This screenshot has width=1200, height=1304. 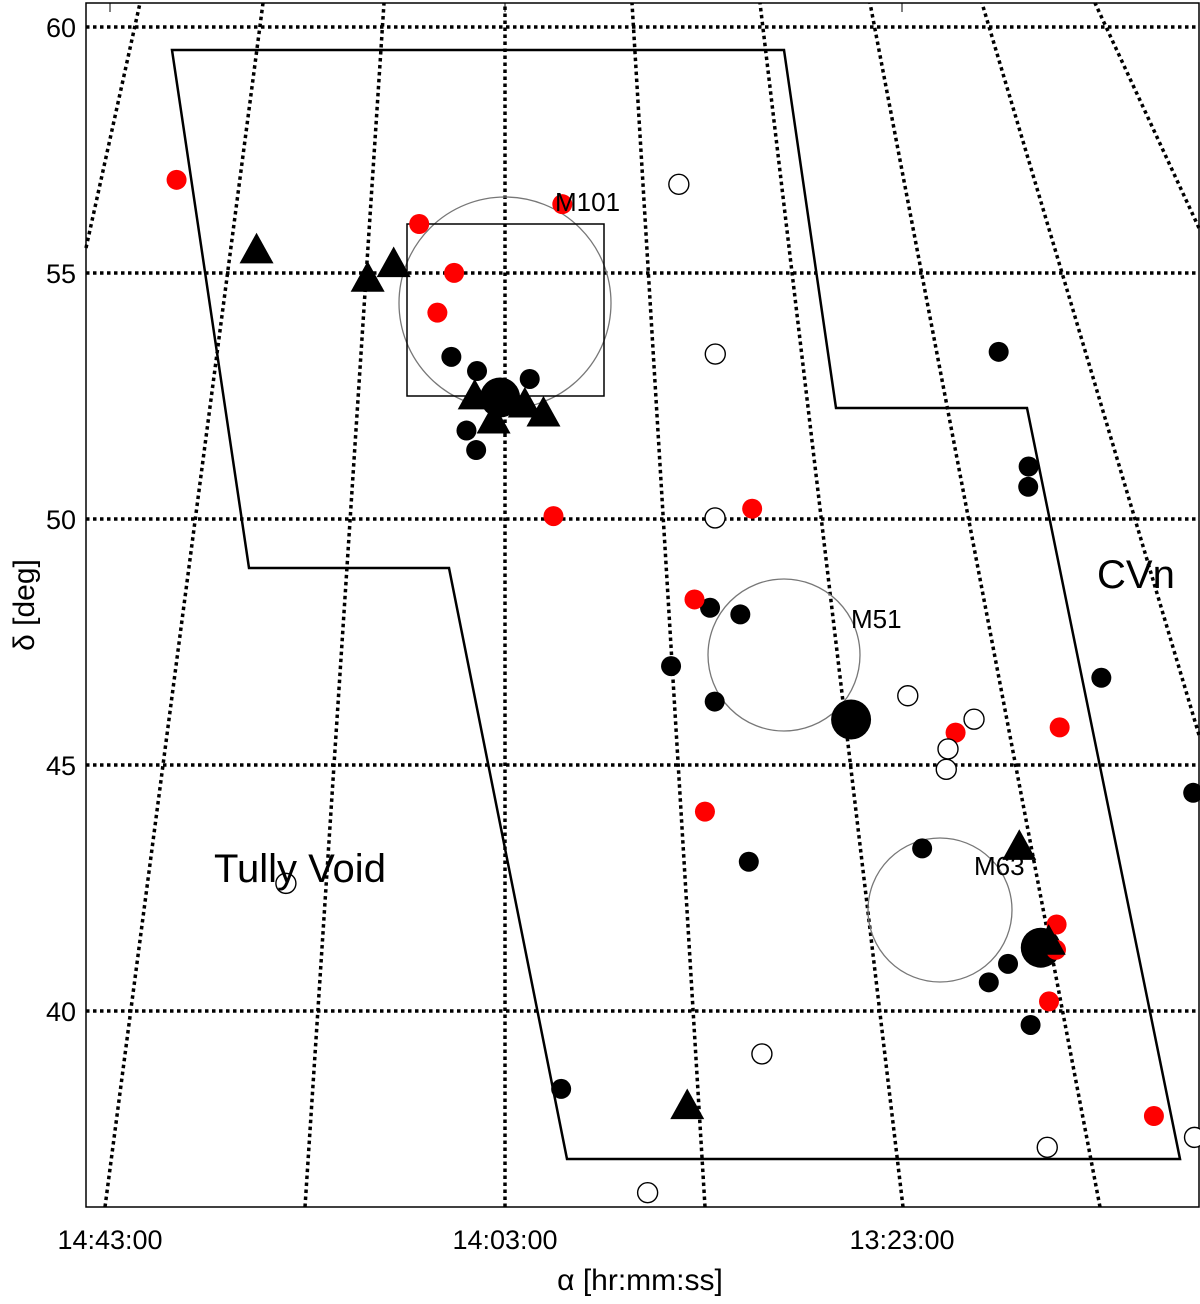 I want to click on y-tick-label: 55, so click(x=61, y=274).